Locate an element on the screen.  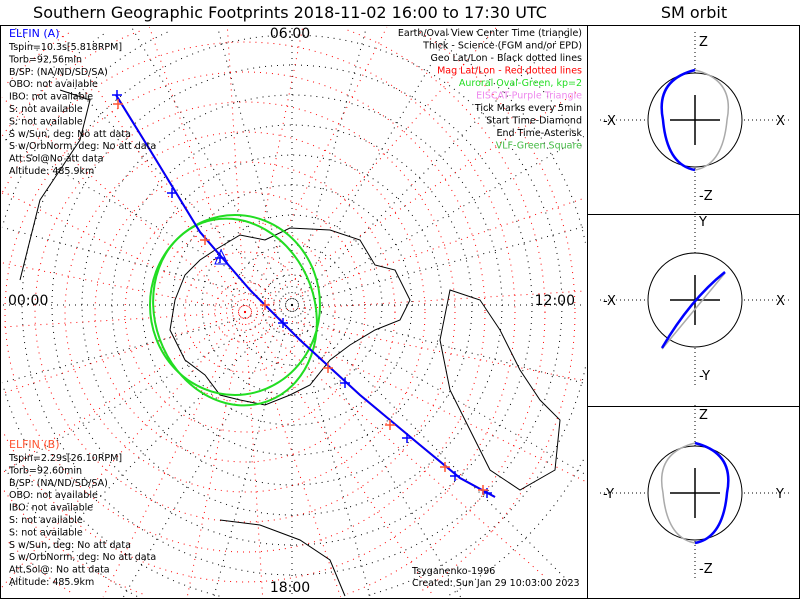
australia-coastline is located at coordinates (55, 185).